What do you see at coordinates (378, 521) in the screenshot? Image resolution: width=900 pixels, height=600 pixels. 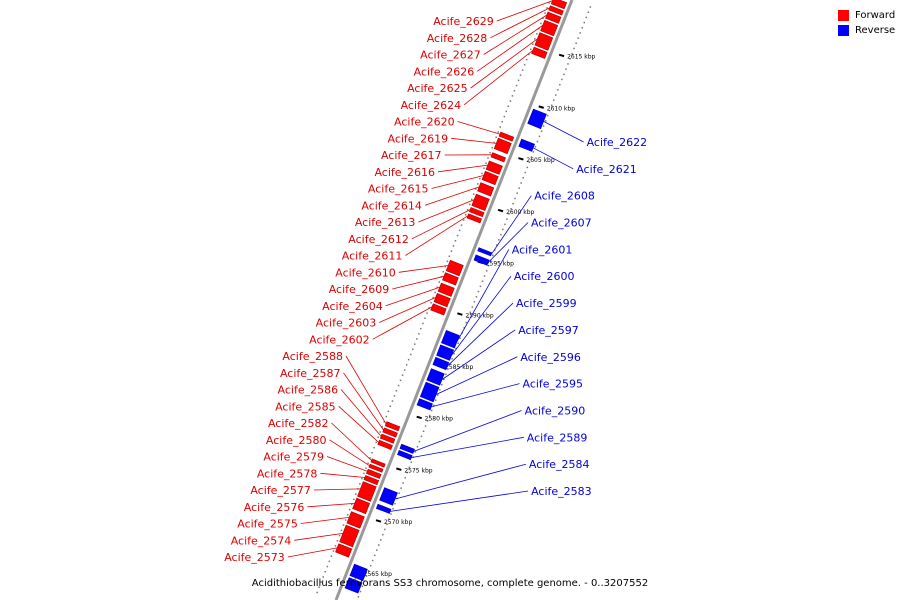 I see `scale-tick` at bounding box center [378, 521].